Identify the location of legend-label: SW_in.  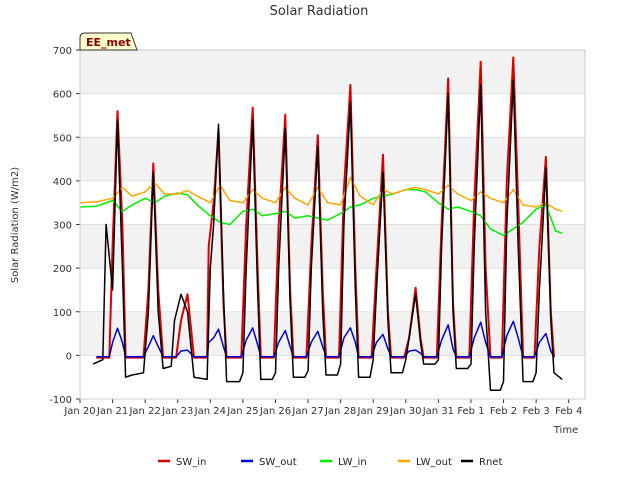
(191, 462).